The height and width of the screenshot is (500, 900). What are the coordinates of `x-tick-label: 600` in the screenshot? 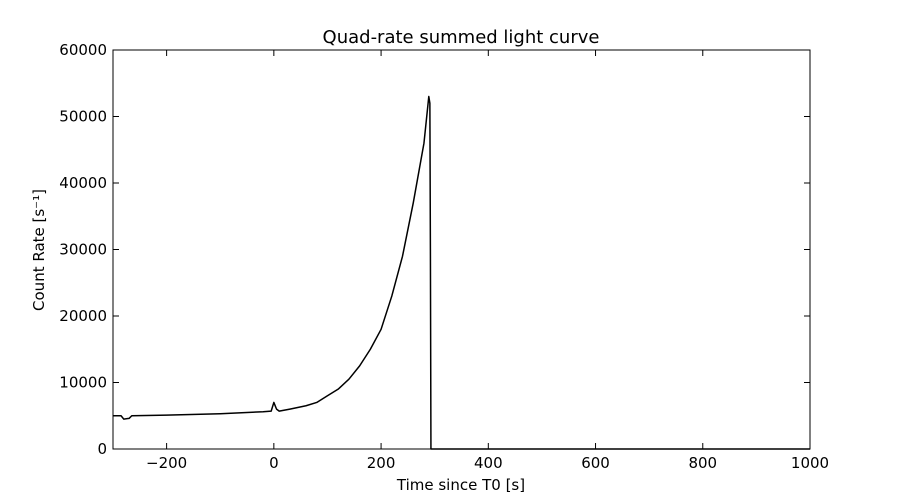 It's located at (595, 463).